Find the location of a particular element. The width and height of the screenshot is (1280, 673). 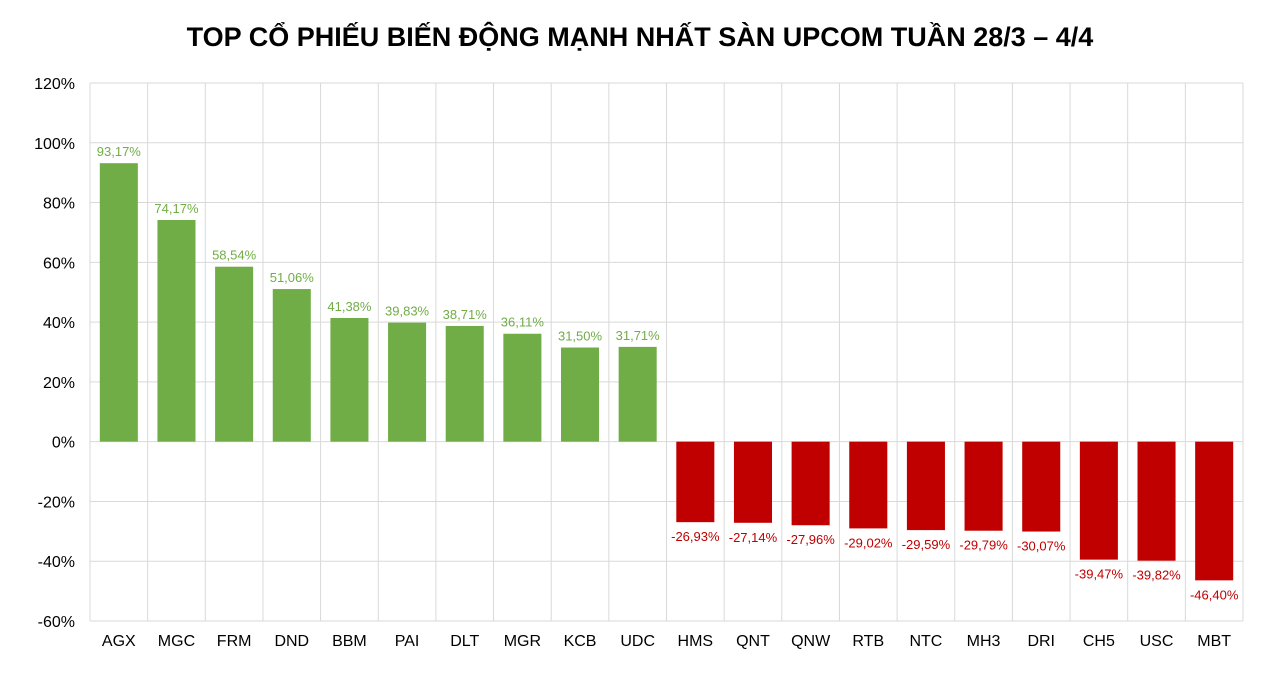

x-tick-label: UDC is located at coordinates (637, 641).